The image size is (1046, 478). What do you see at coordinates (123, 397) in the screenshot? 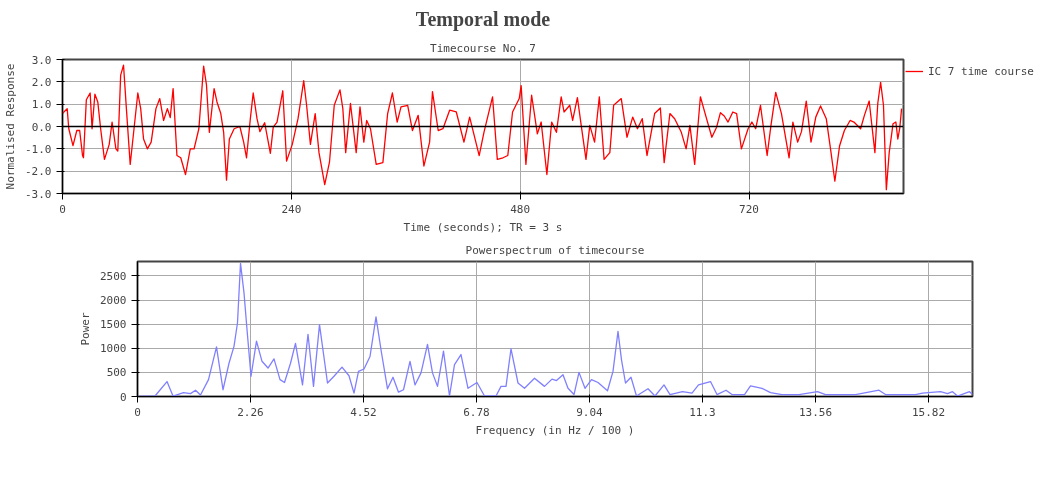
I see `y-tick-label: 0` at bounding box center [123, 397].